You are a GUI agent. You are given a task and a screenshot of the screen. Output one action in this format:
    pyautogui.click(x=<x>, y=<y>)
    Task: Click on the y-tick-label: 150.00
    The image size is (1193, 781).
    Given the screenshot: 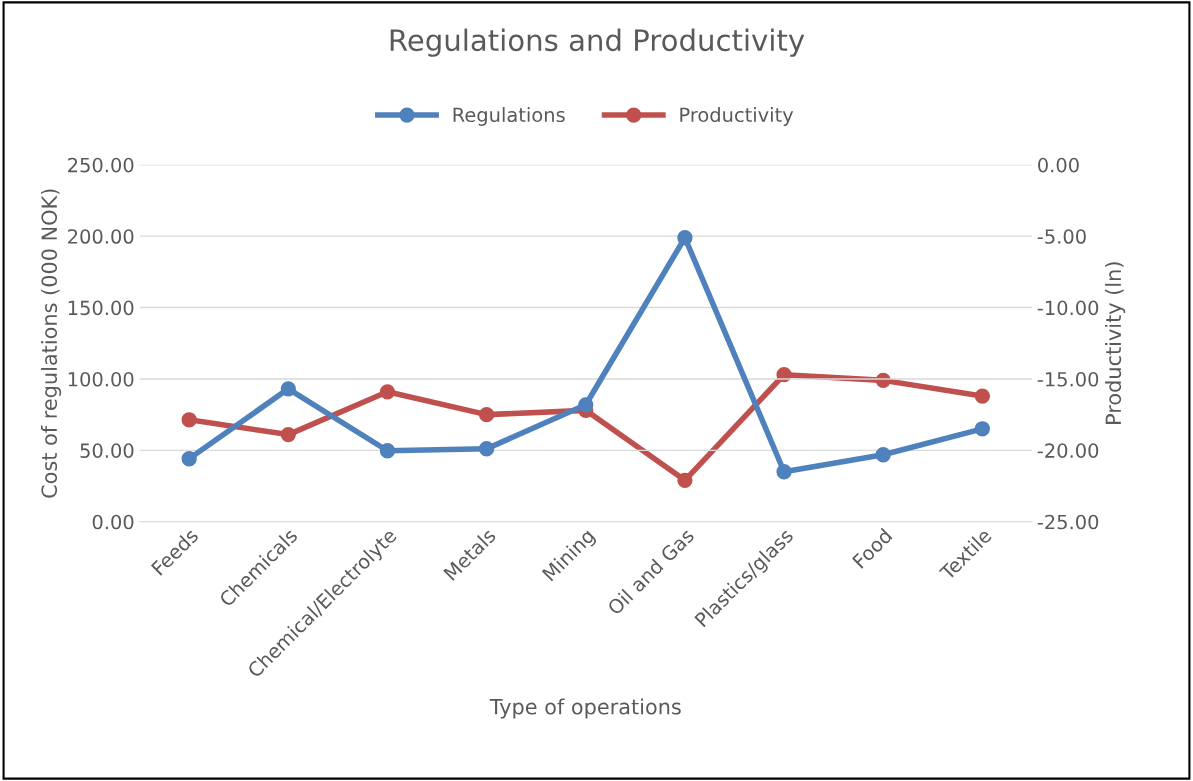 What is the action you would take?
    pyautogui.click(x=101, y=308)
    